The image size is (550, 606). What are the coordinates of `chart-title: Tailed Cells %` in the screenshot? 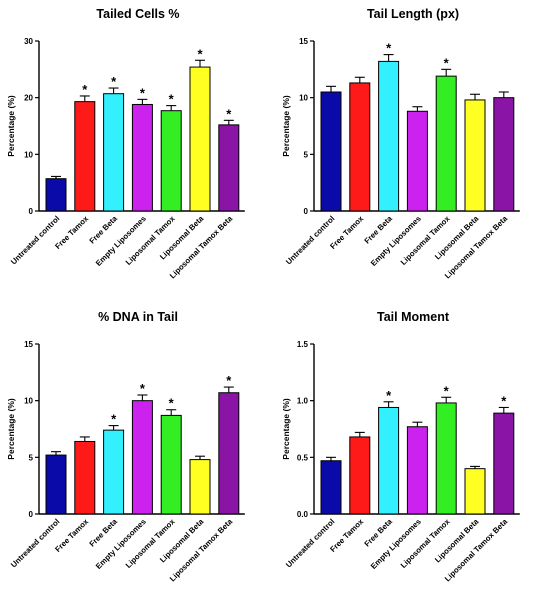 It's located at (137, 14).